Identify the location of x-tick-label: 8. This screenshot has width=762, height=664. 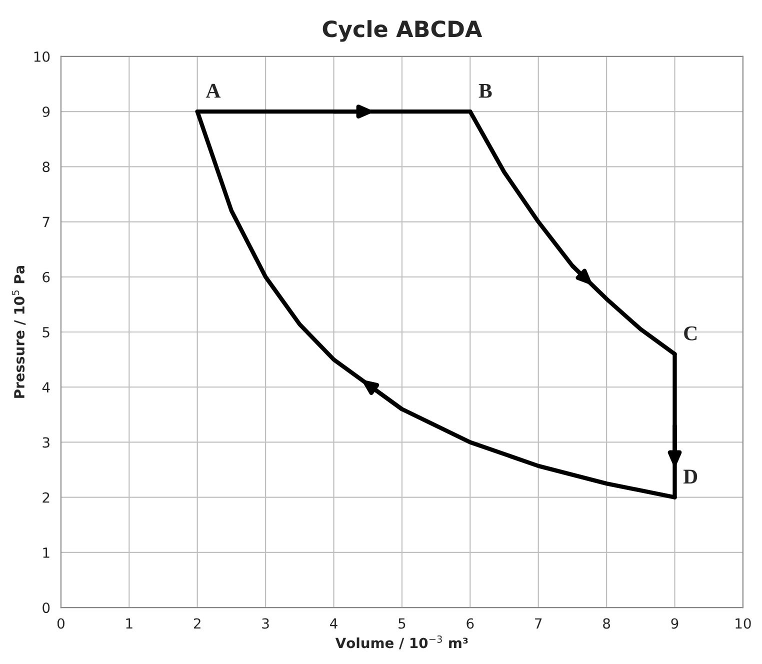
(606, 623).